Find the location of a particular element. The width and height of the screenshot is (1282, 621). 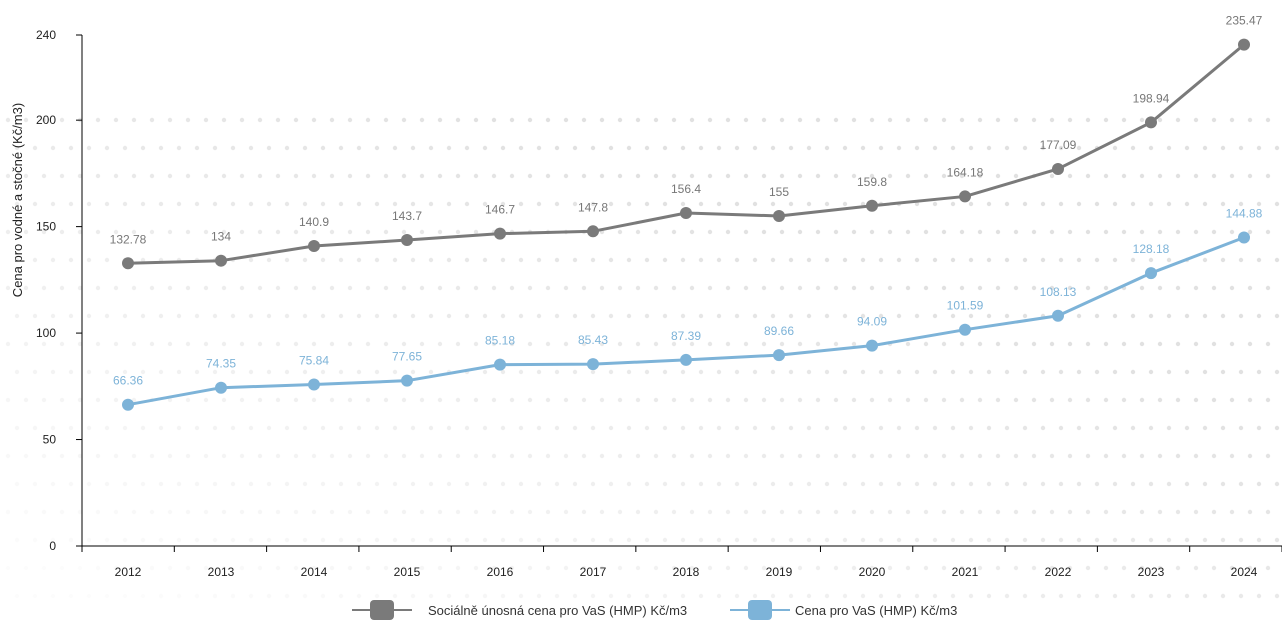

data-label: 146.7 is located at coordinates (500, 210).